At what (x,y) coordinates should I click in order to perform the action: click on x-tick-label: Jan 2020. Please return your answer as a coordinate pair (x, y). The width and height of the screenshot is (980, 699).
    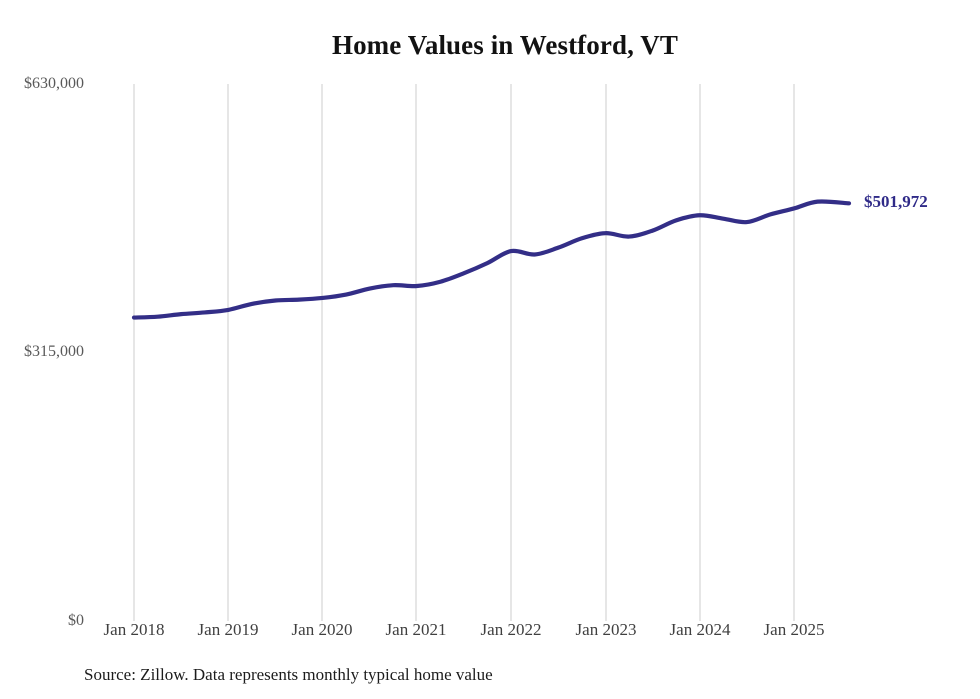
    Looking at the image, I should click on (322, 629).